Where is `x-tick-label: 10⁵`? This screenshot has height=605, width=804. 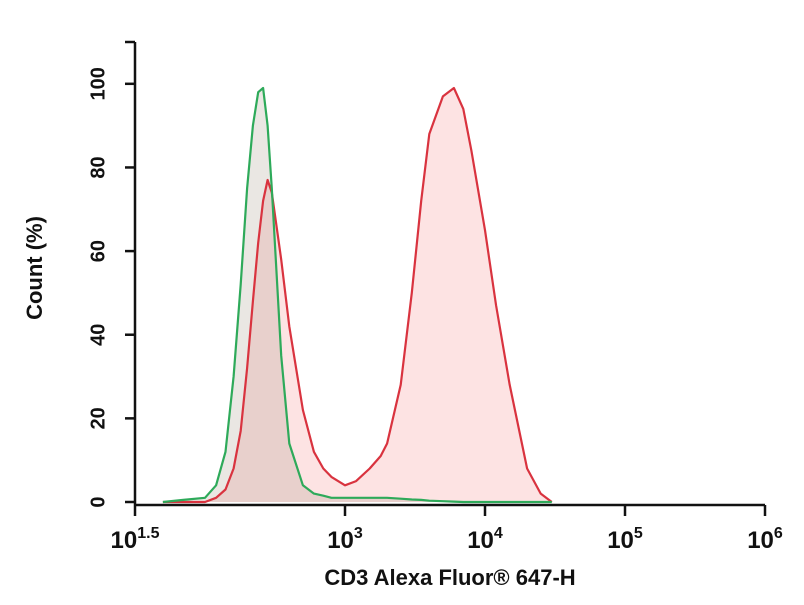
x-tick-label: 10⁵ is located at coordinates (625, 539).